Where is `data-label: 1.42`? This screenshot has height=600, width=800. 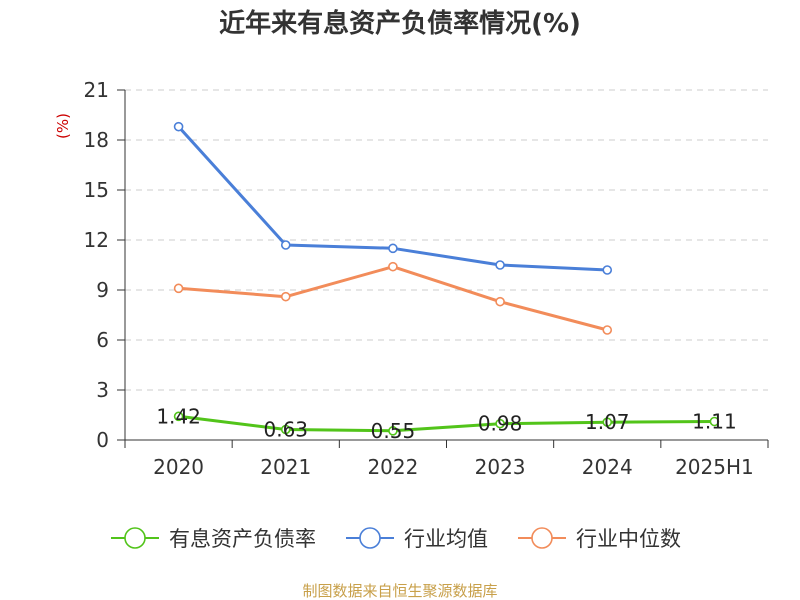
data-label: 1.42 is located at coordinates (178, 416).